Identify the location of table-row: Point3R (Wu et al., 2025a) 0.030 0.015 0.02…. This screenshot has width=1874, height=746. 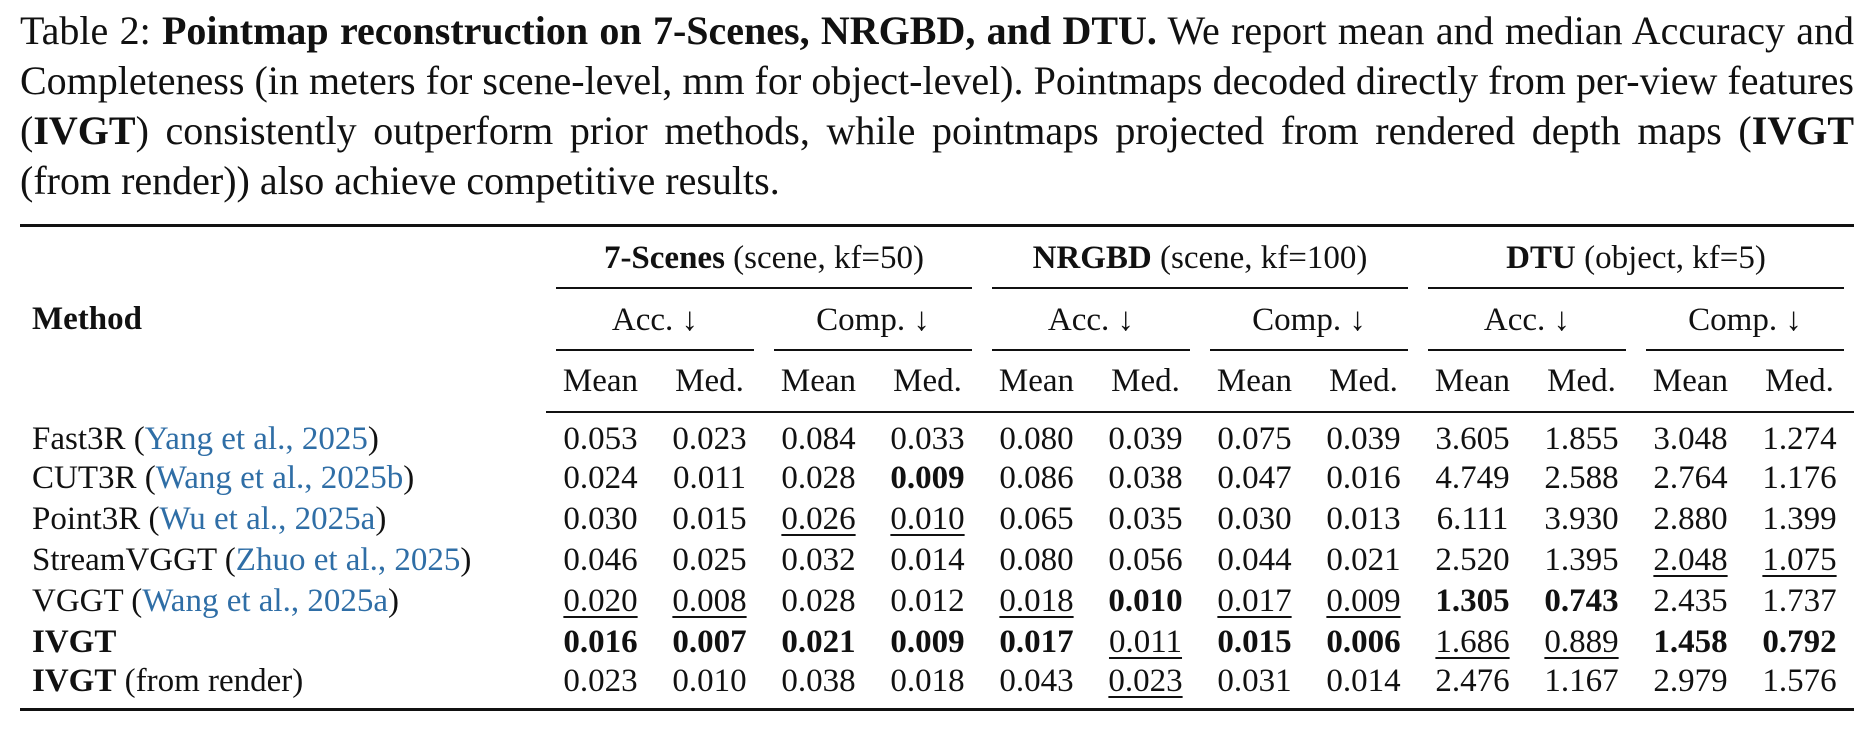
(937, 519).